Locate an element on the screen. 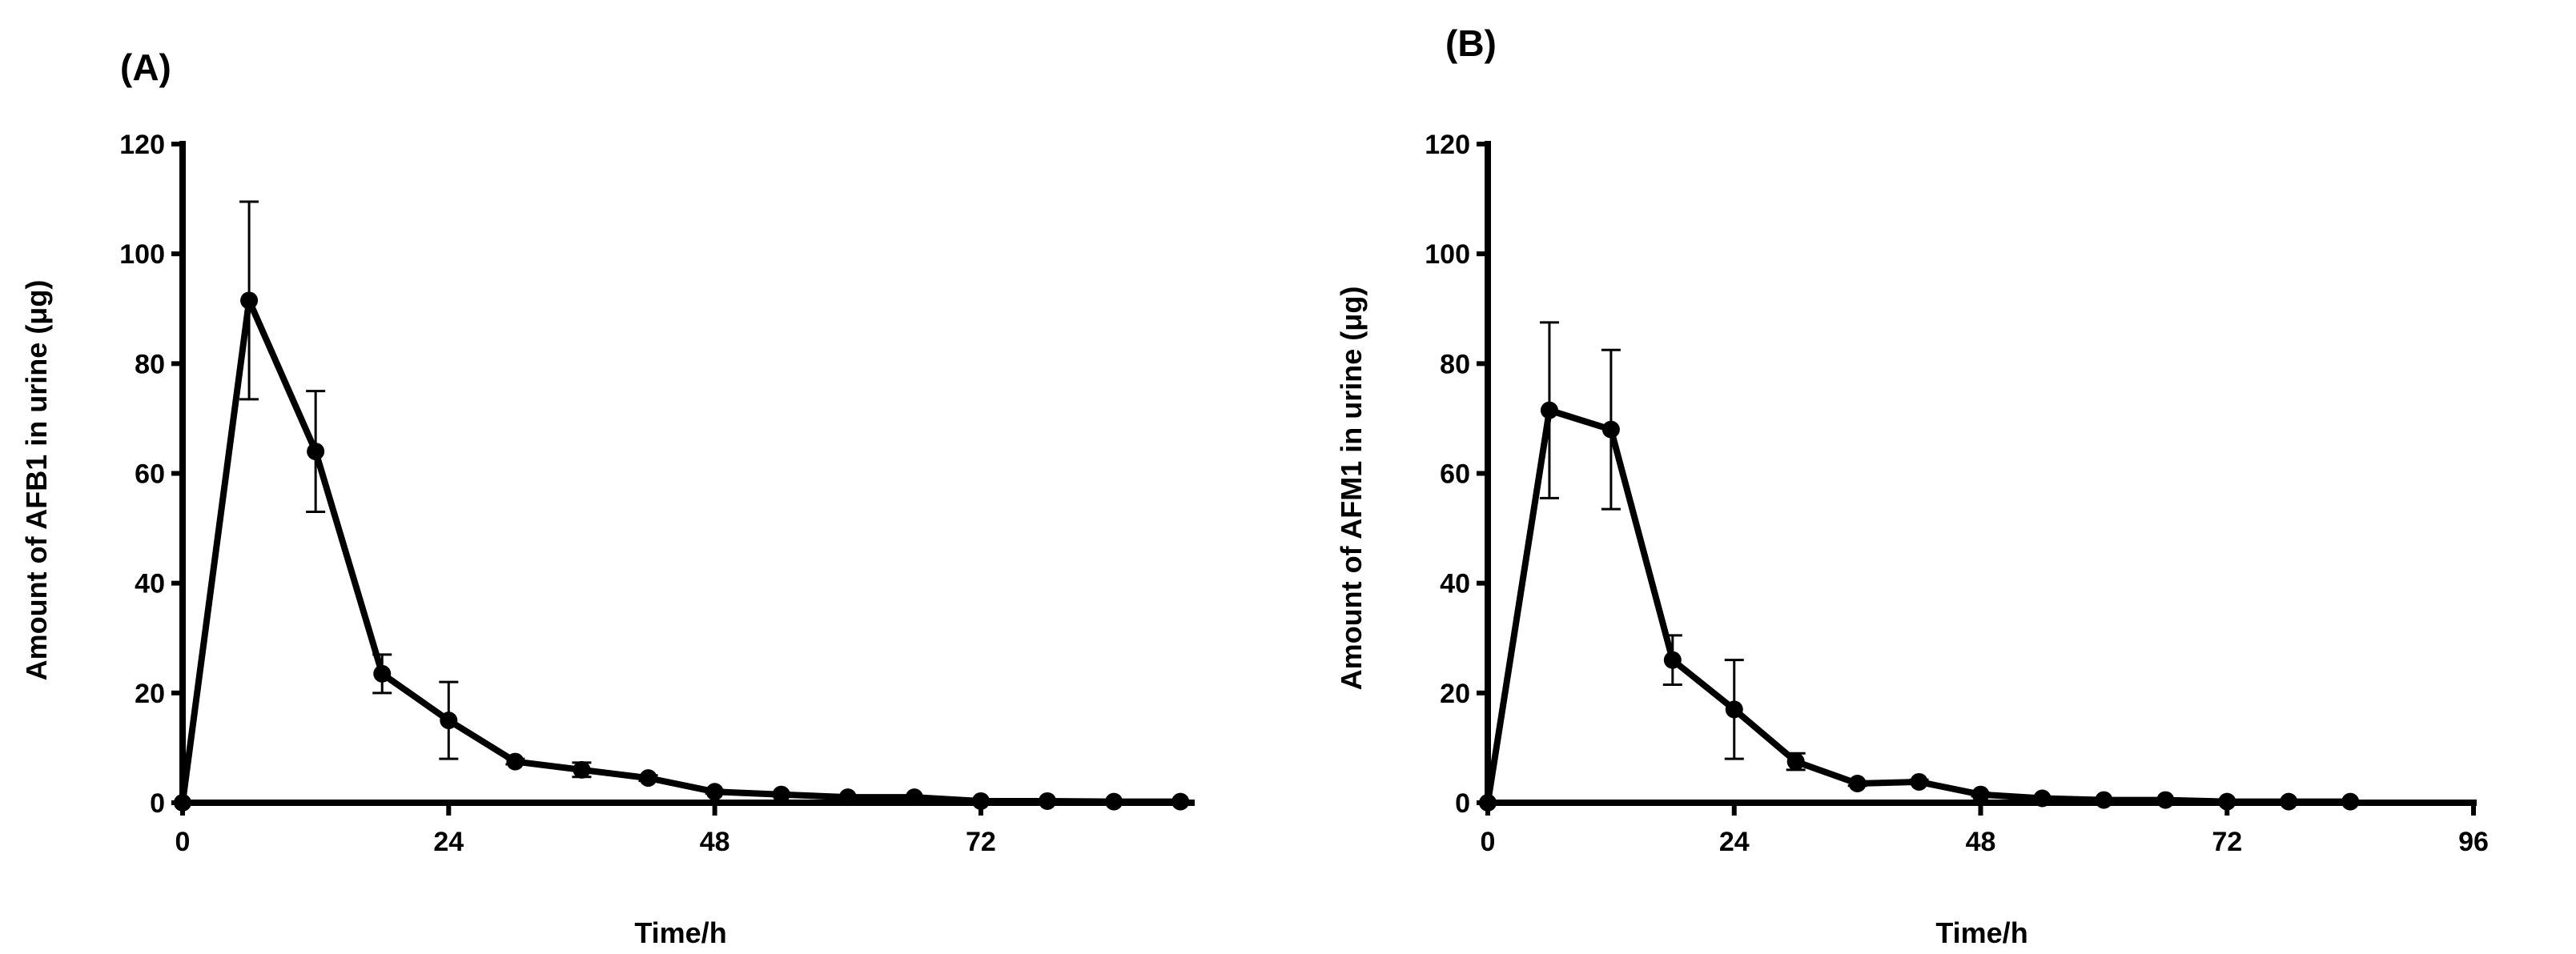  x-tick-label-a: 72 is located at coordinates (981, 842).